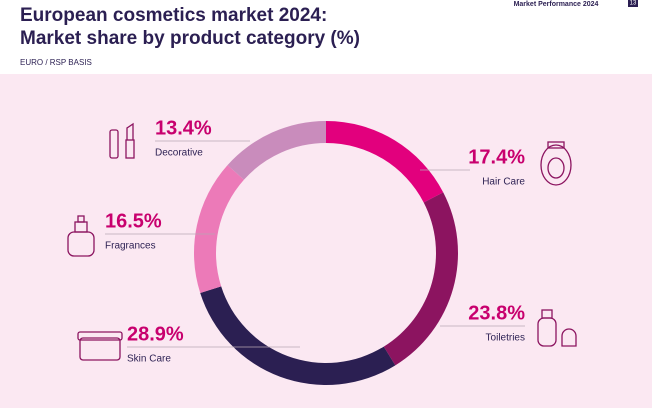 The height and width of the screenshot is (408, 652). What do you see at coordinates (496, 157) in the screenshot?
I see `value-label: 17.4%` at bounding box center [496, 157].